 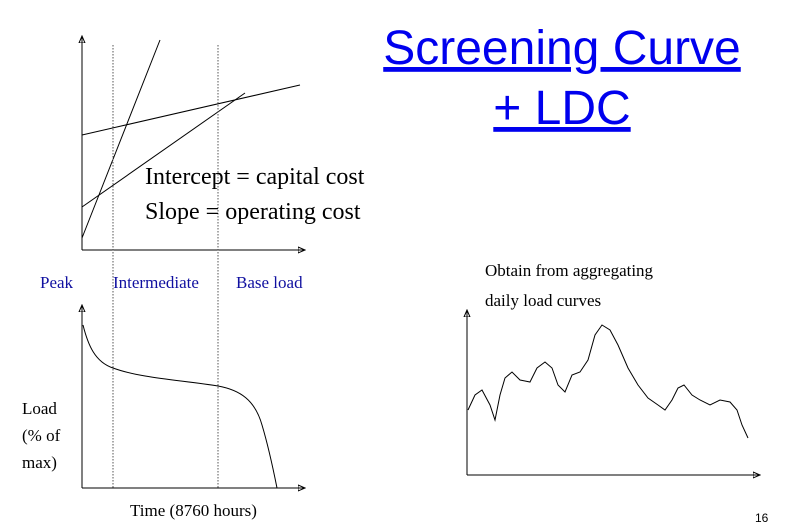 What do you see at coordinates (562, 48) in the screenshot?
I see `title-line: Screening Curve` at bounding box center [562, 48].